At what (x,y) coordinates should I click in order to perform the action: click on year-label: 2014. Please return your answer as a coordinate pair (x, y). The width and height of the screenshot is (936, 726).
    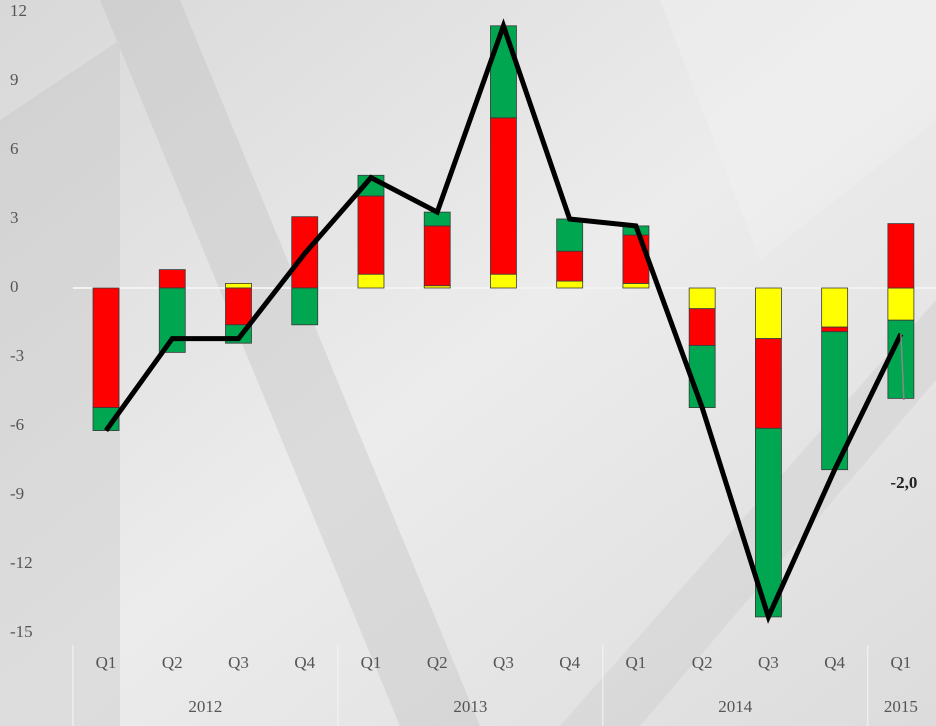
    Looking at the image, I should click on (735, 706).